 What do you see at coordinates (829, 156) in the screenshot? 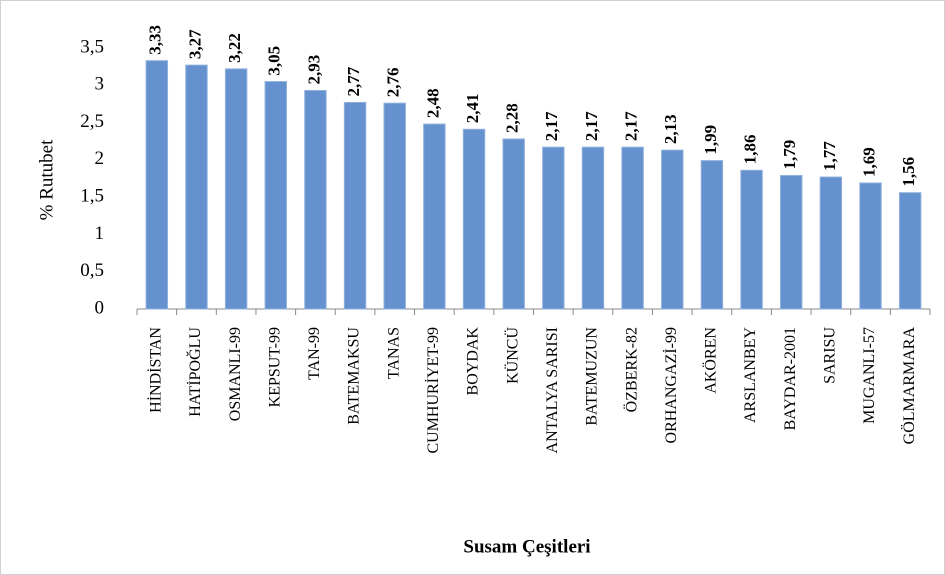
I see `value-label: 1,77` at bounding box center [829, 156].